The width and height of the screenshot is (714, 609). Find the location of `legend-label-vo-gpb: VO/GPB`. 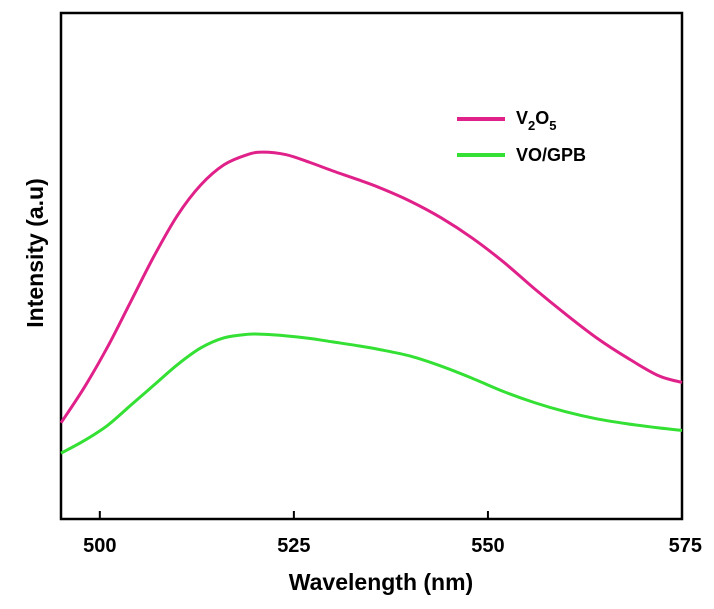

legend-label-vo-gpb: VO/GPB is located at coordinates (551, 155).